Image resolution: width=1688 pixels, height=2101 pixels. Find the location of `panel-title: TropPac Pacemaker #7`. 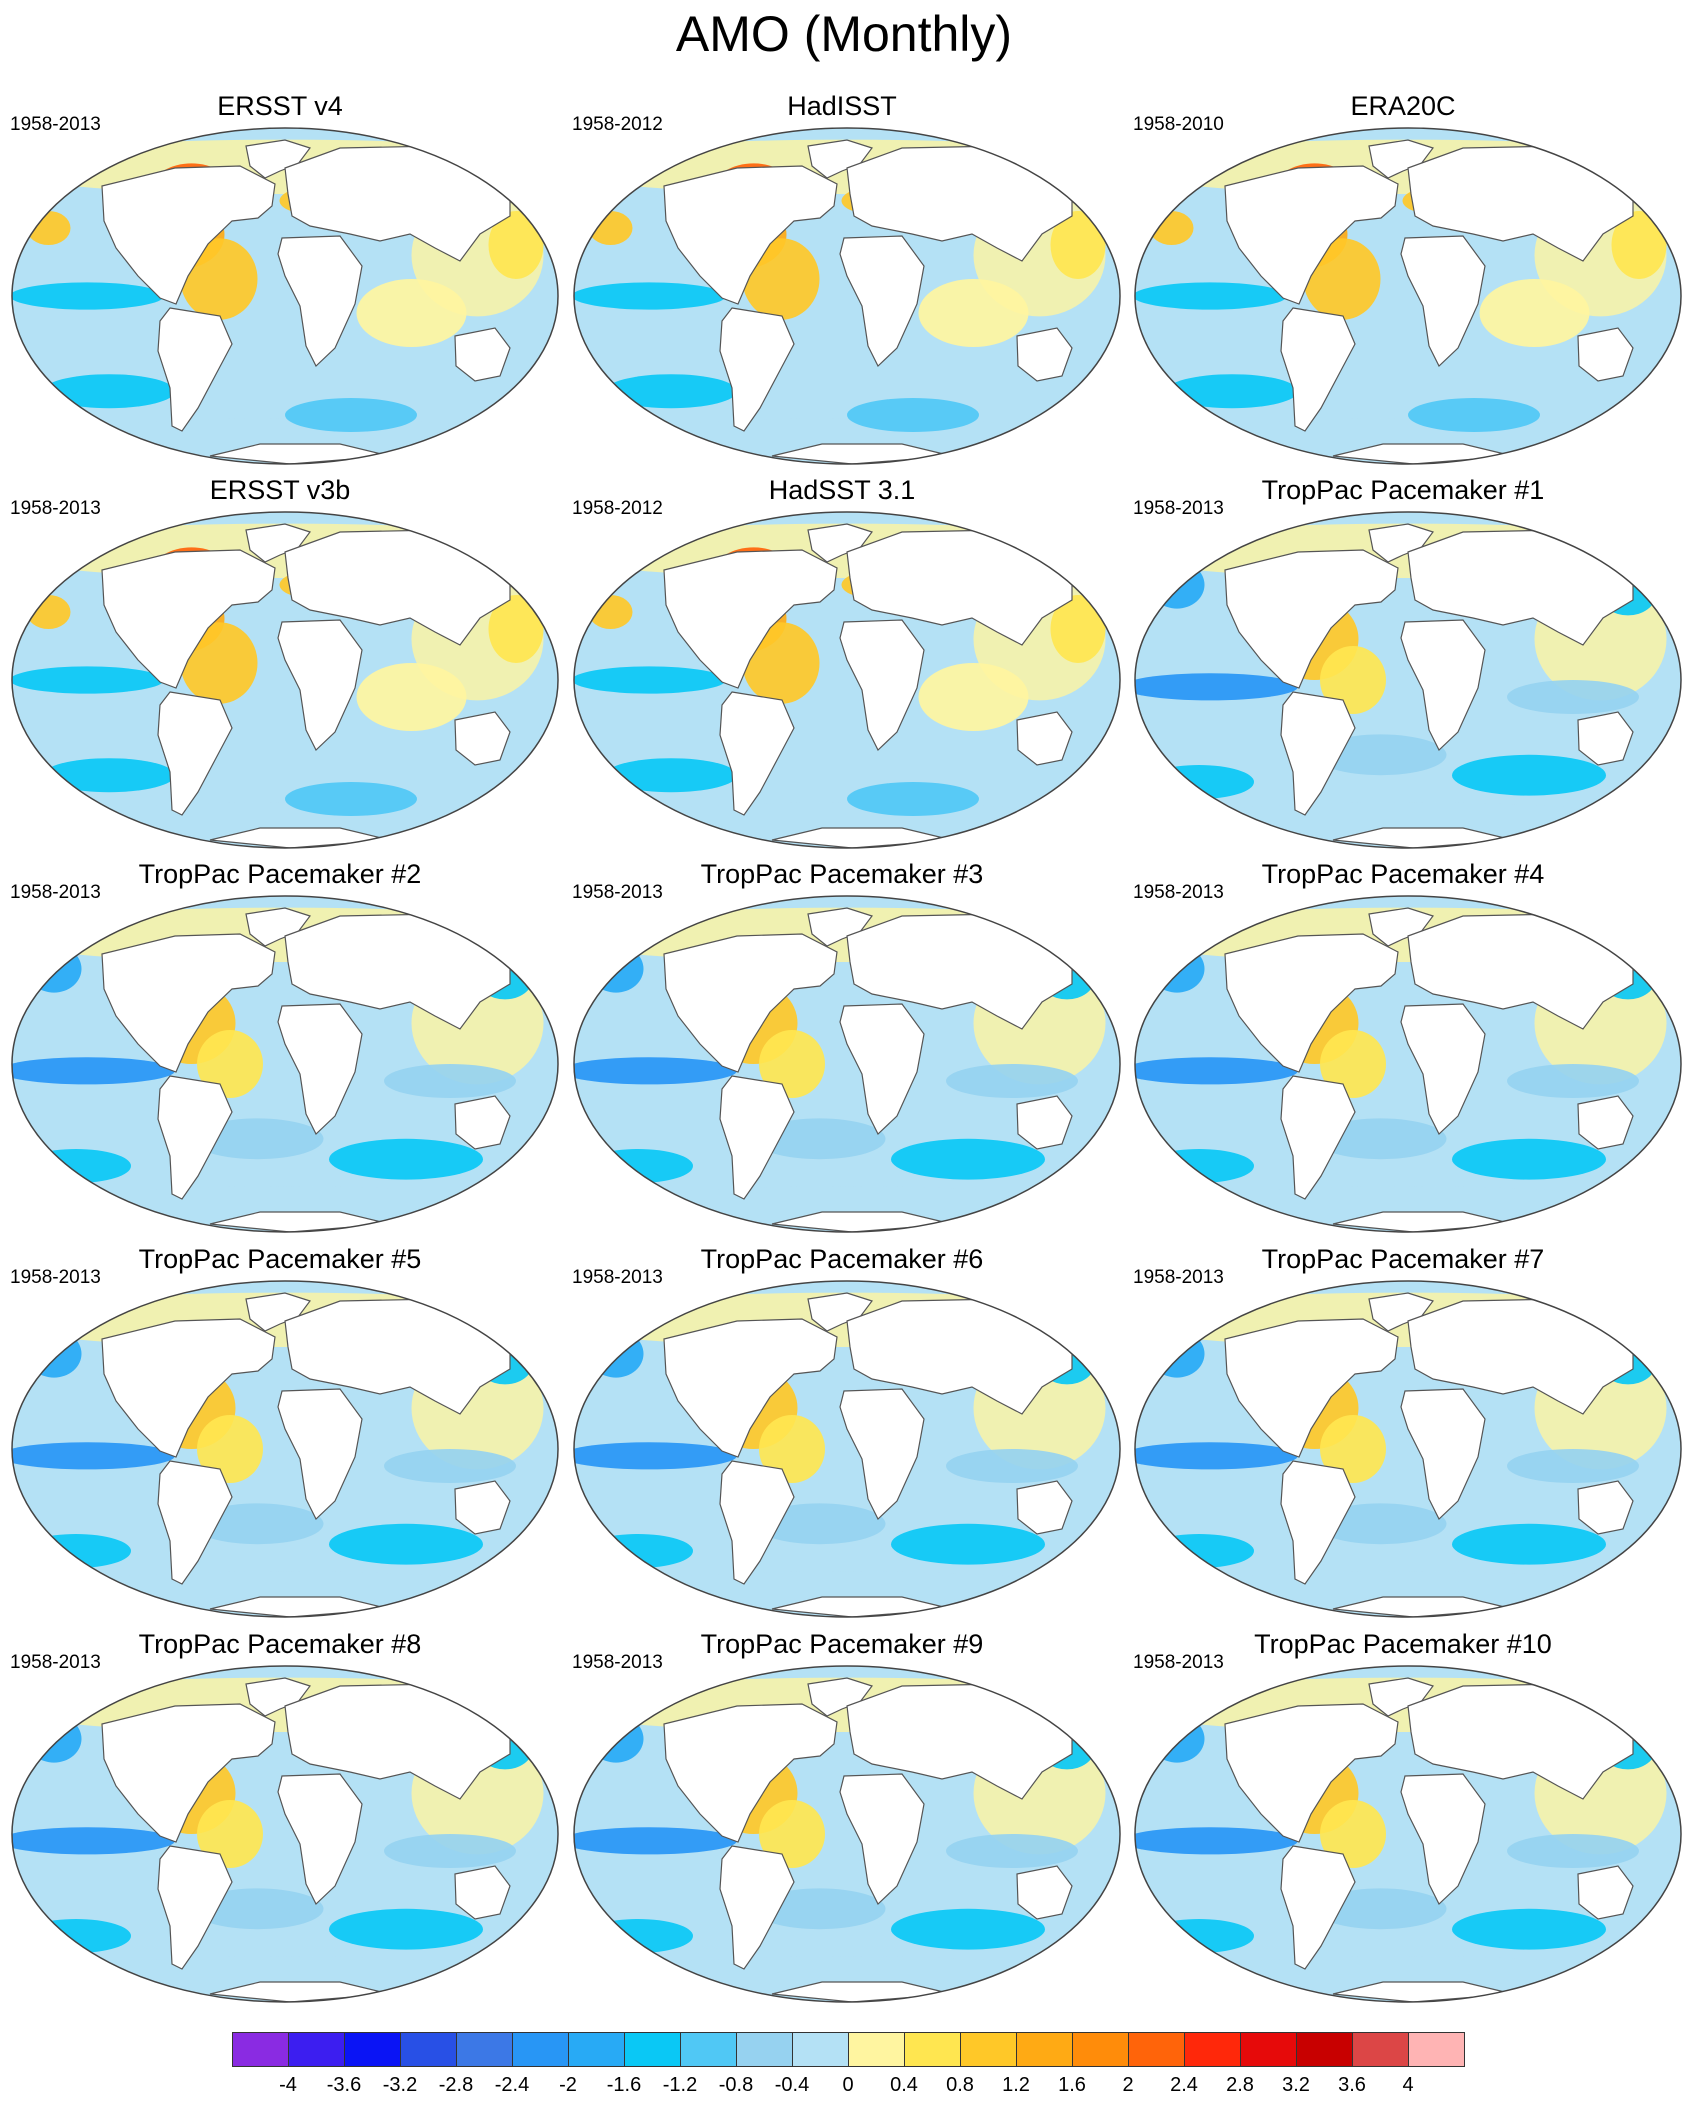

panel-title: TropPac Pacemaker #7 is located at coordinates (1403, 1259).